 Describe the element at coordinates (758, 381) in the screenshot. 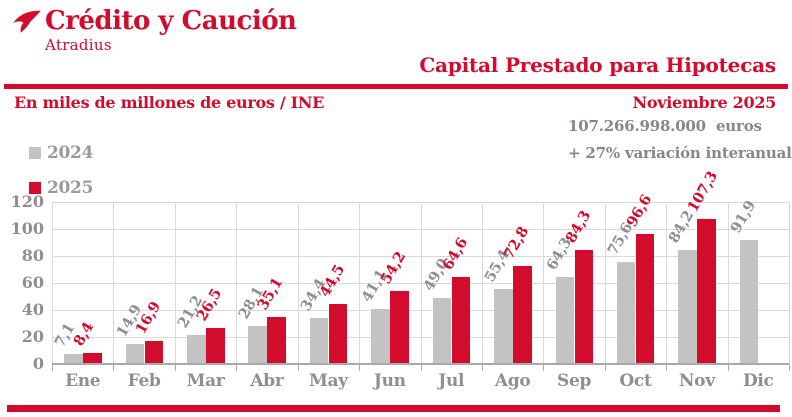

I see `month-label: Dic` at that location.